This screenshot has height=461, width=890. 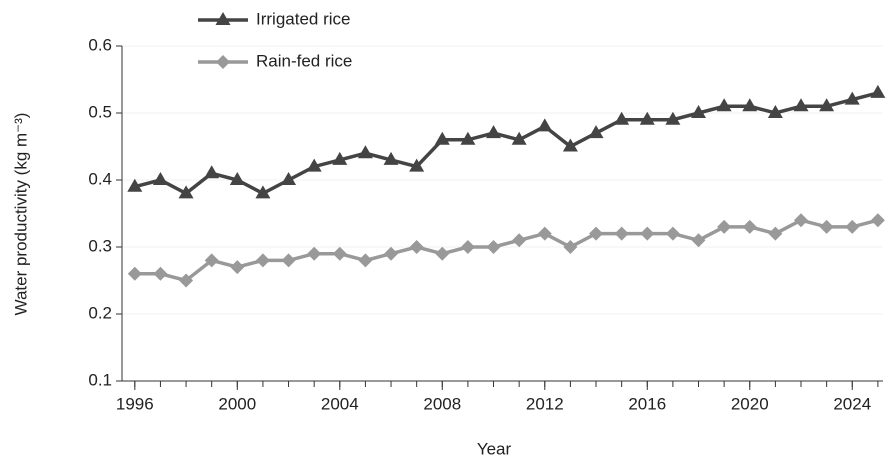 What do you see at coordinates (303, 18) in the screenshot?
I see `legend-label: Irrigated rice` at bounding box center [303, 18].